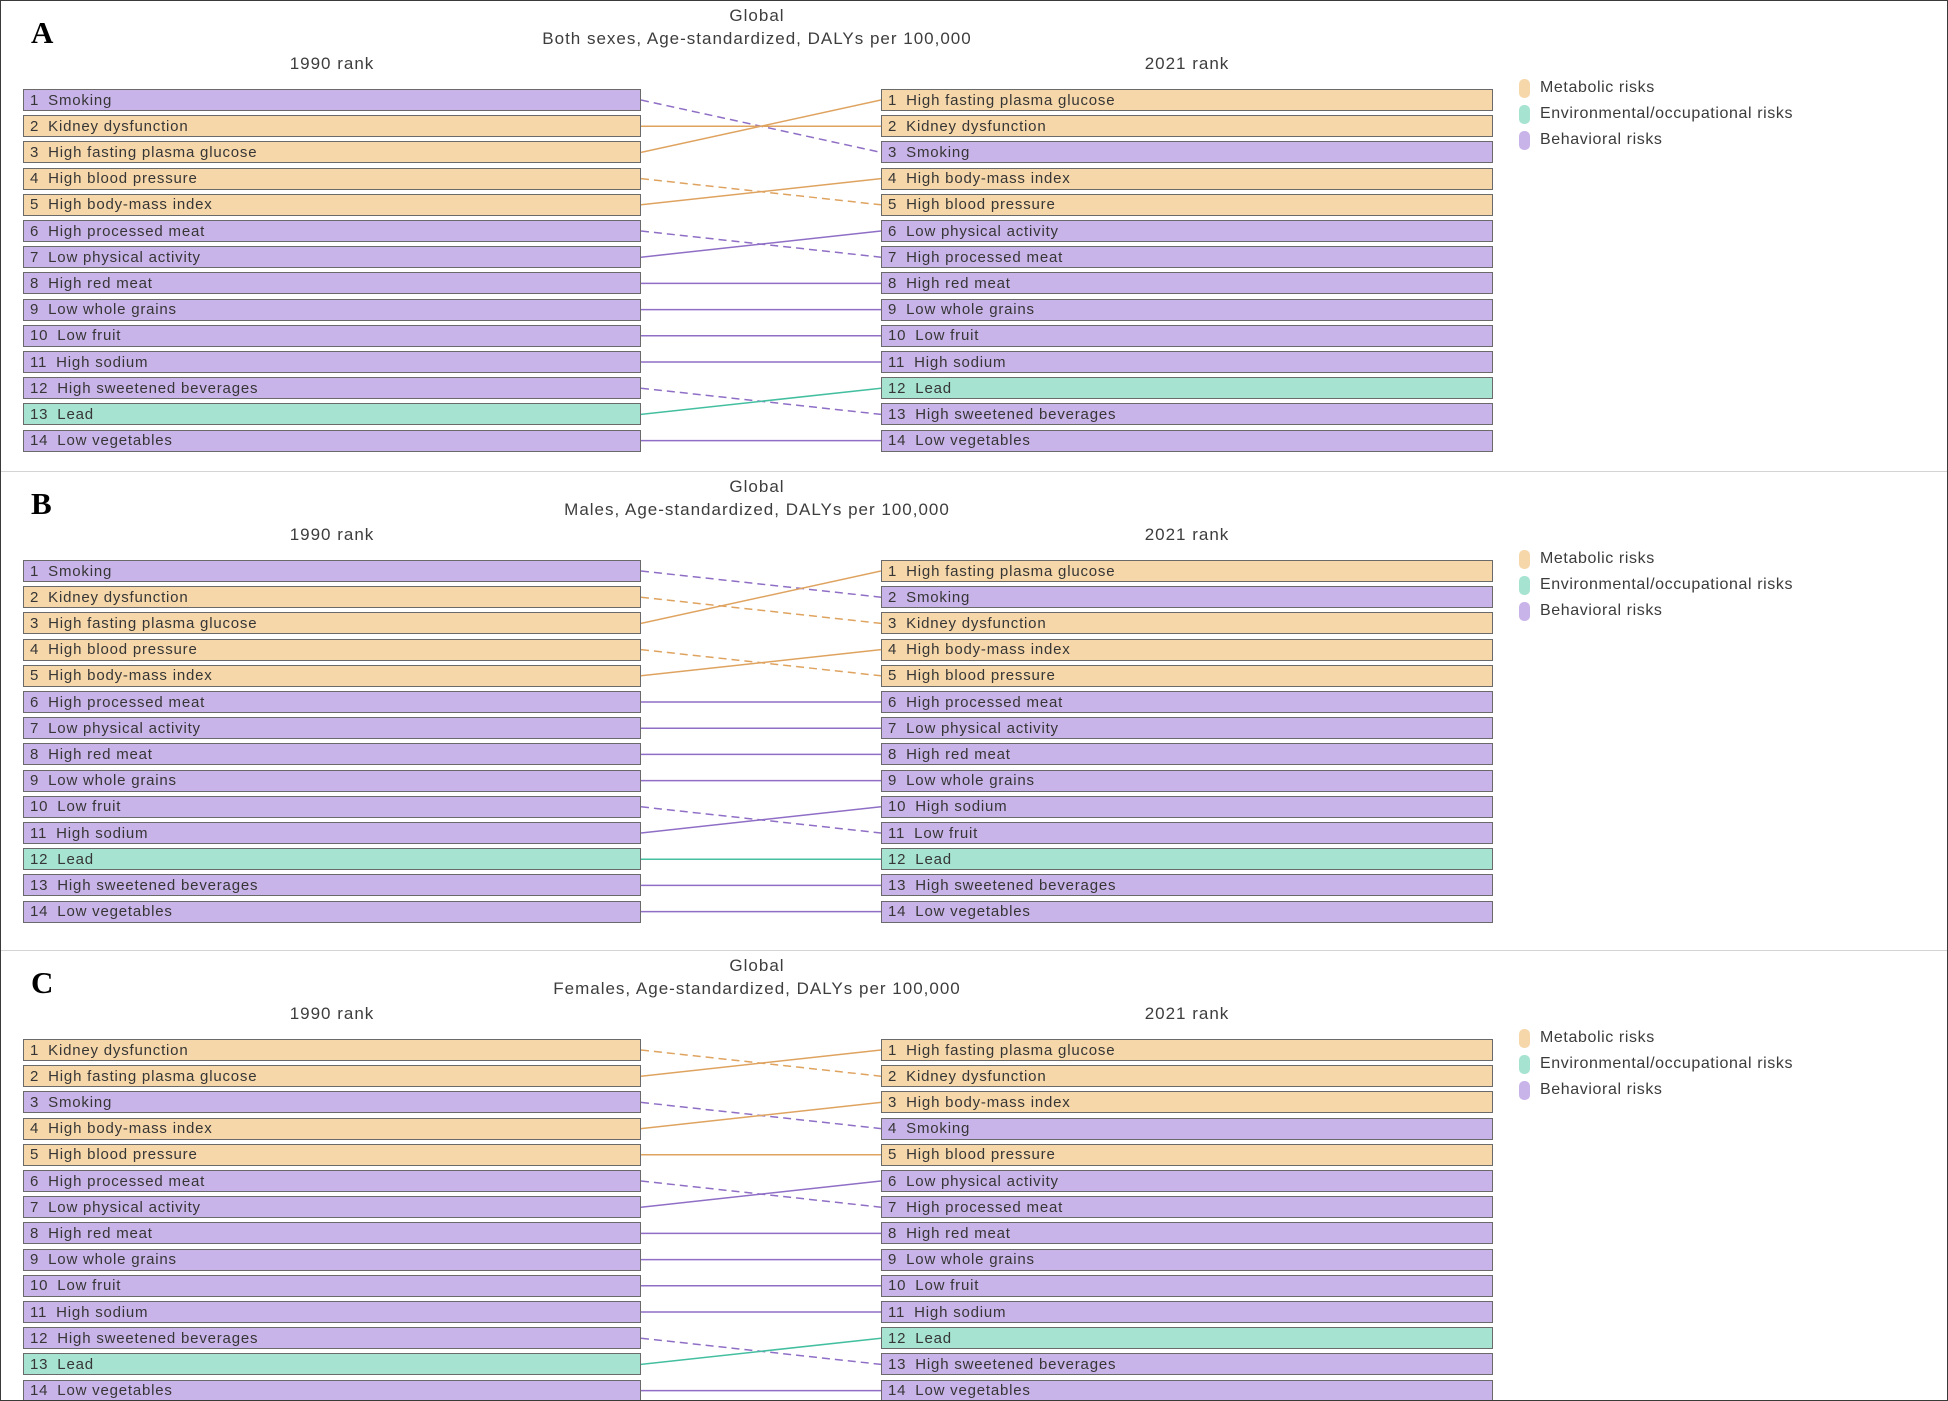 The image size is (1948, 1401). Describe the element at coordinates (1524, 611) in the screenshot. I see `legend-swatch-behavioral` at that location.